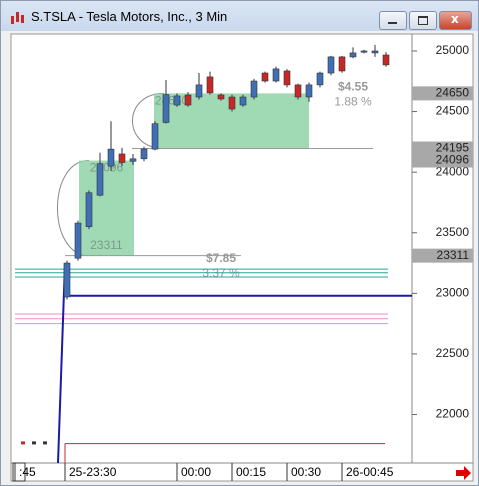  What do you see at coordinates (453, 111) in the screenshot?
I see `y-tick-label: 24500` at bounding box center [453, 111].